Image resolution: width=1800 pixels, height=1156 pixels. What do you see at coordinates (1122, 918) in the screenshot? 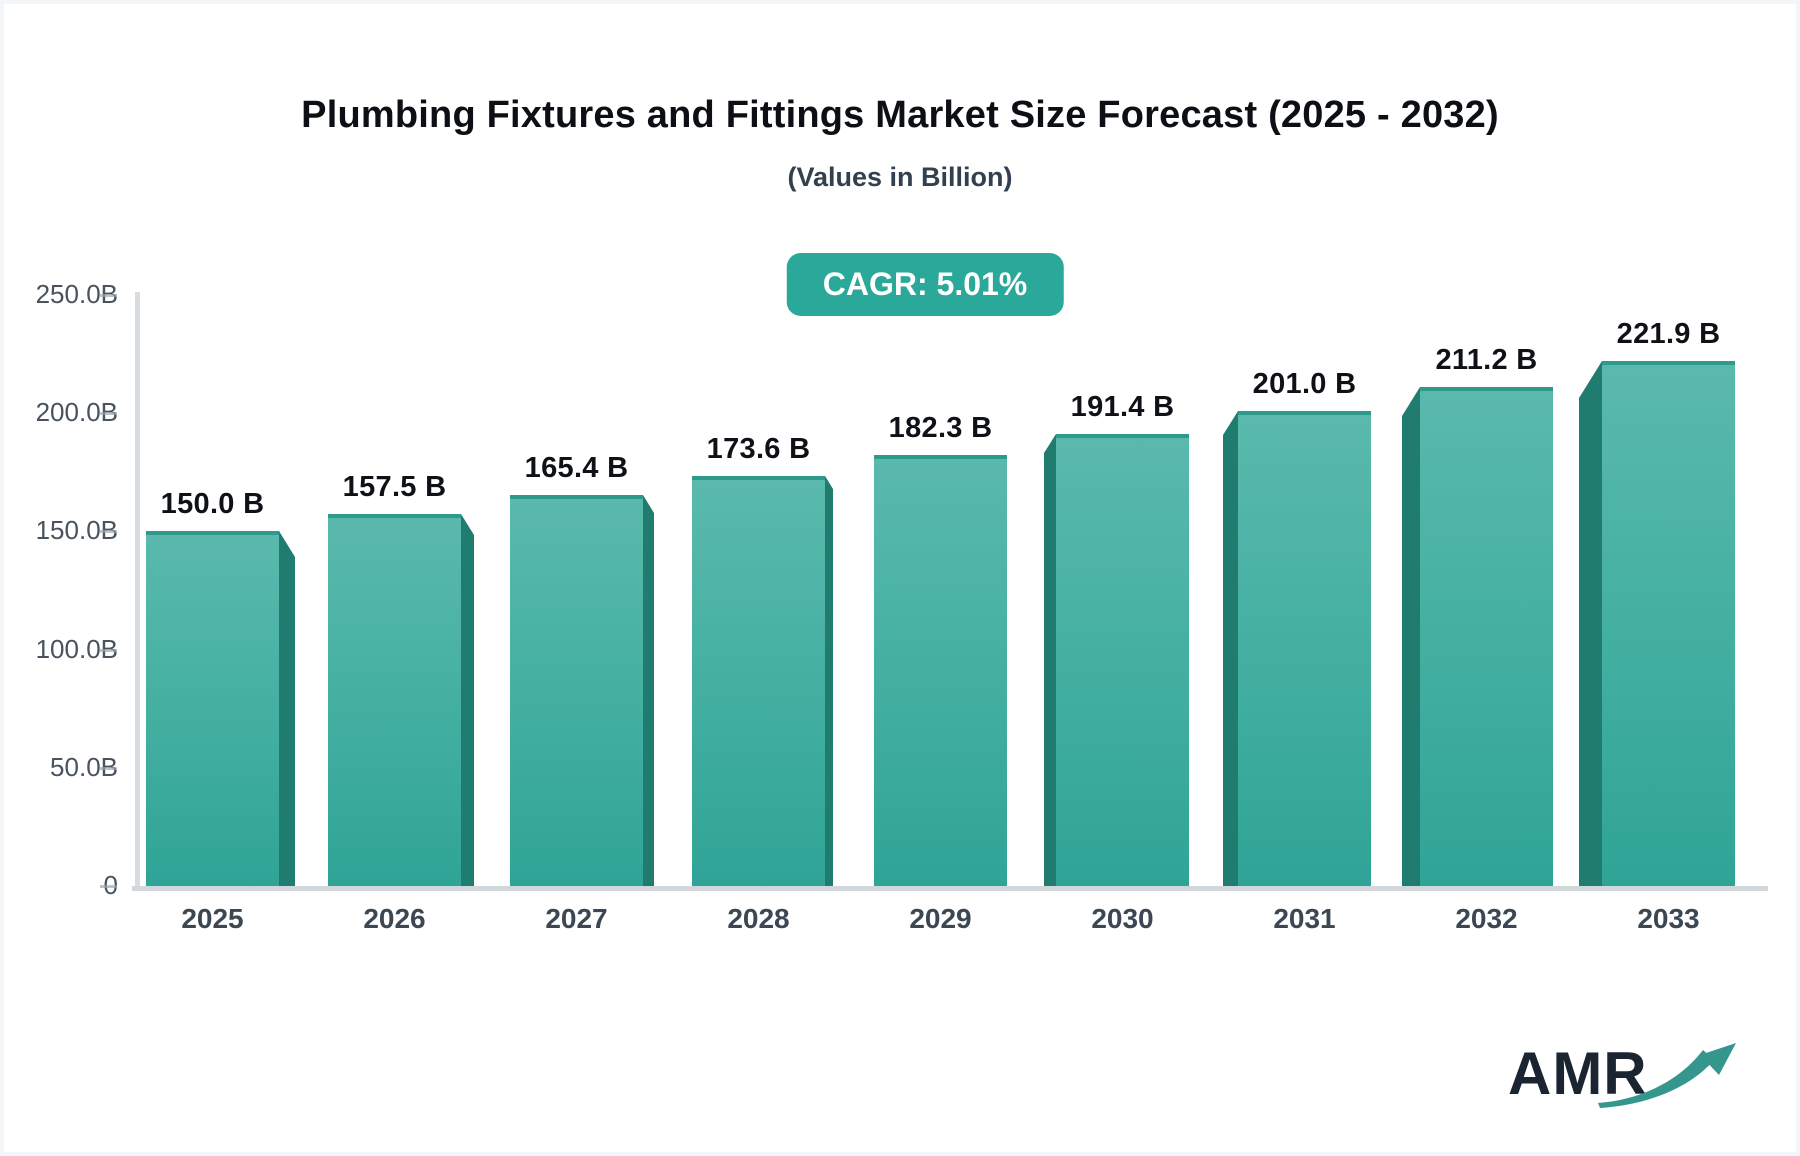
I see `x-axis-label-2030: 2030` at bounding box center [1122, 918].